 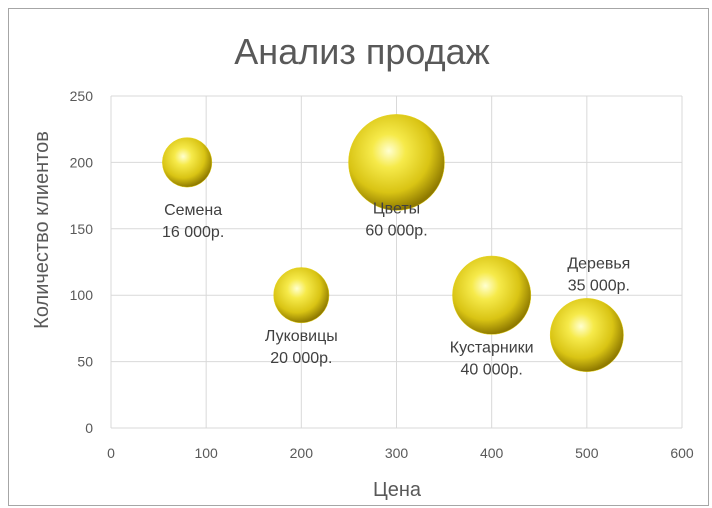 What do you see at coordinates (361, 51) in the screenshot?
I see `chart-title: Анализ продаж` at bounding box center [361, 51].